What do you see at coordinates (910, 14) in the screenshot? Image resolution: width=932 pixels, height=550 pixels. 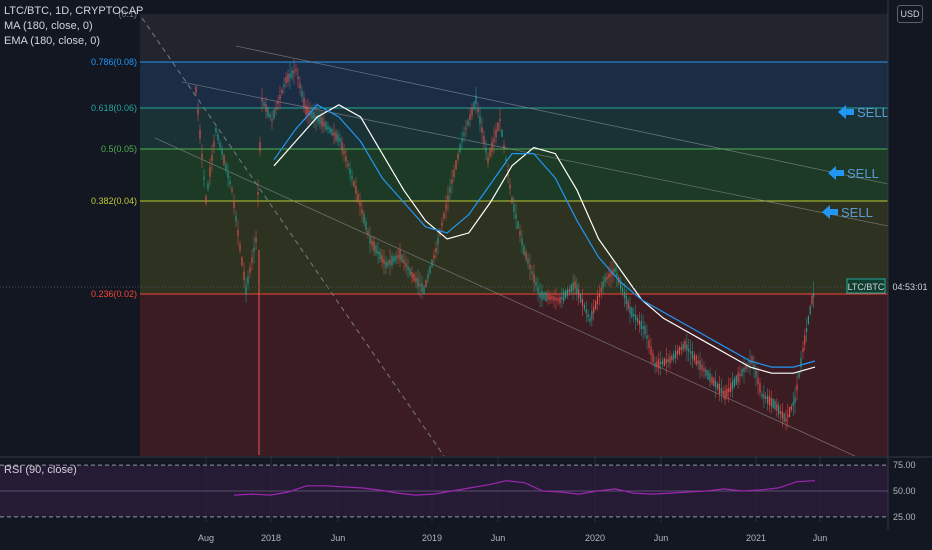 I see `currency-button: USD` at bounding box center [910, 14].